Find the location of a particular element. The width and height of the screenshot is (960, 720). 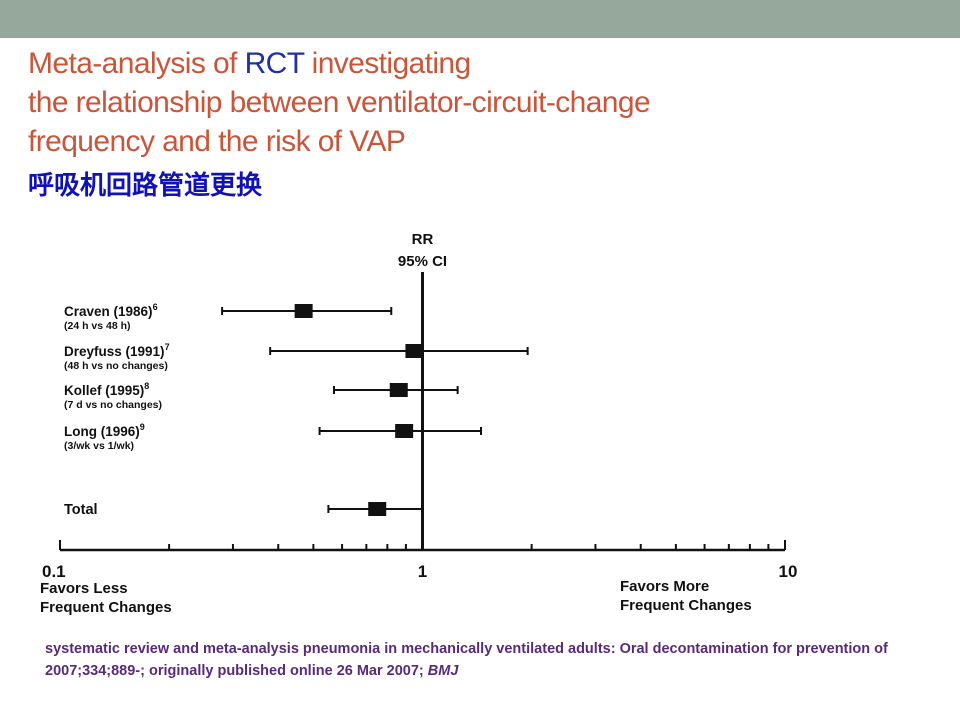

tick-label: 10 is located at coordinates (788, 571).